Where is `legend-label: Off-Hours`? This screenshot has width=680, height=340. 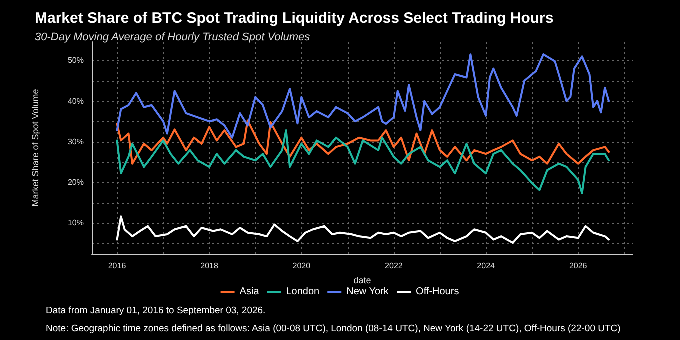
legend-label: Off-Hours is located at coordinates (438, 292).